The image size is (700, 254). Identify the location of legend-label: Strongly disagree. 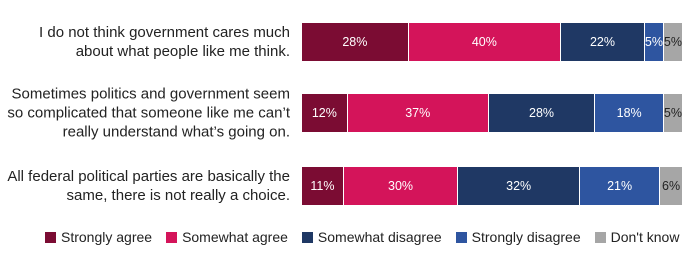
(526, 237).